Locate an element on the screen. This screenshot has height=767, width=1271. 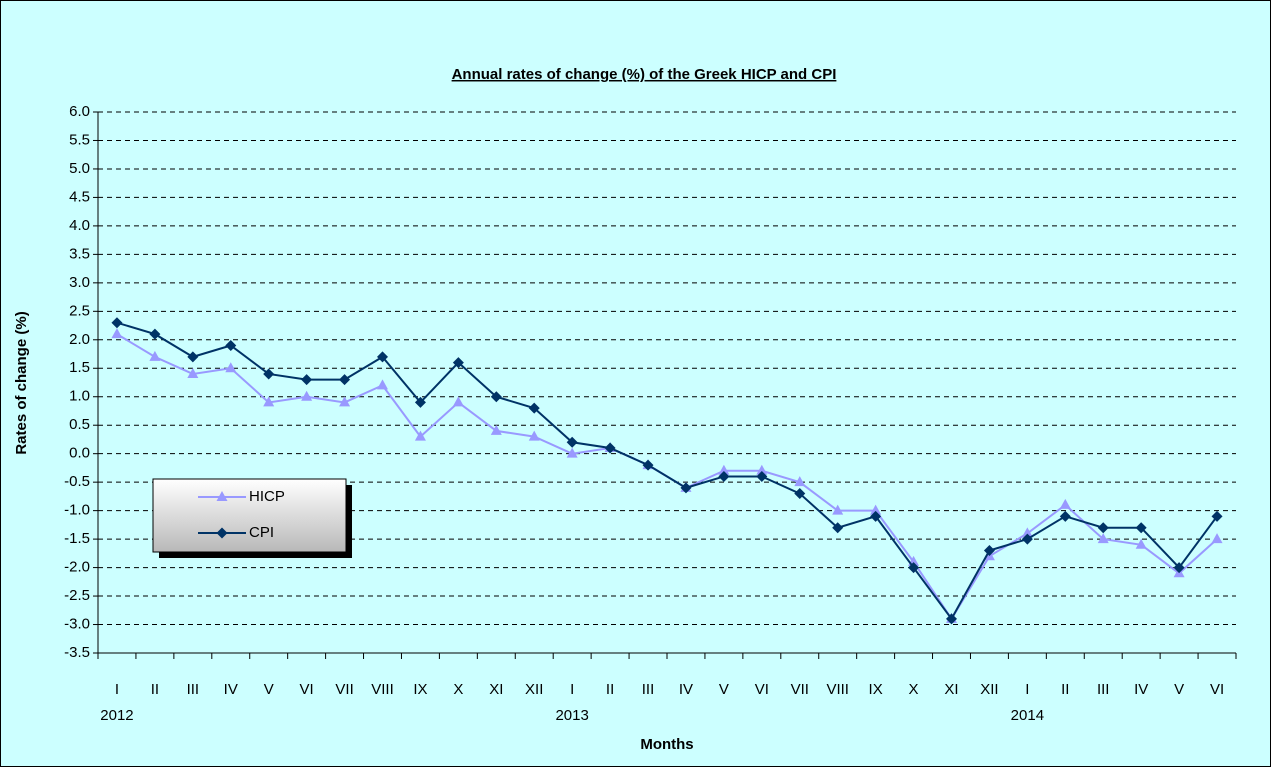
y-tick-label: 5.5 is located at coordinates (79, 139).